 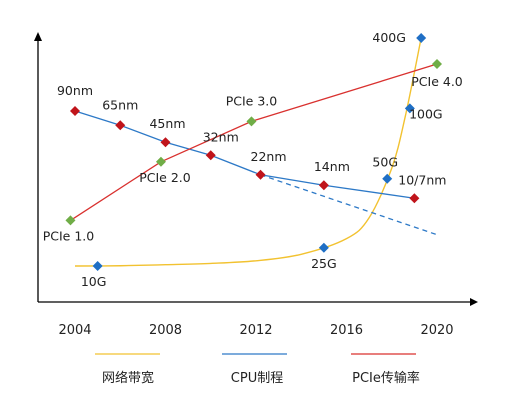 I want to click on pcie-label: PCIe 4.0, so click(x=437, y=81).